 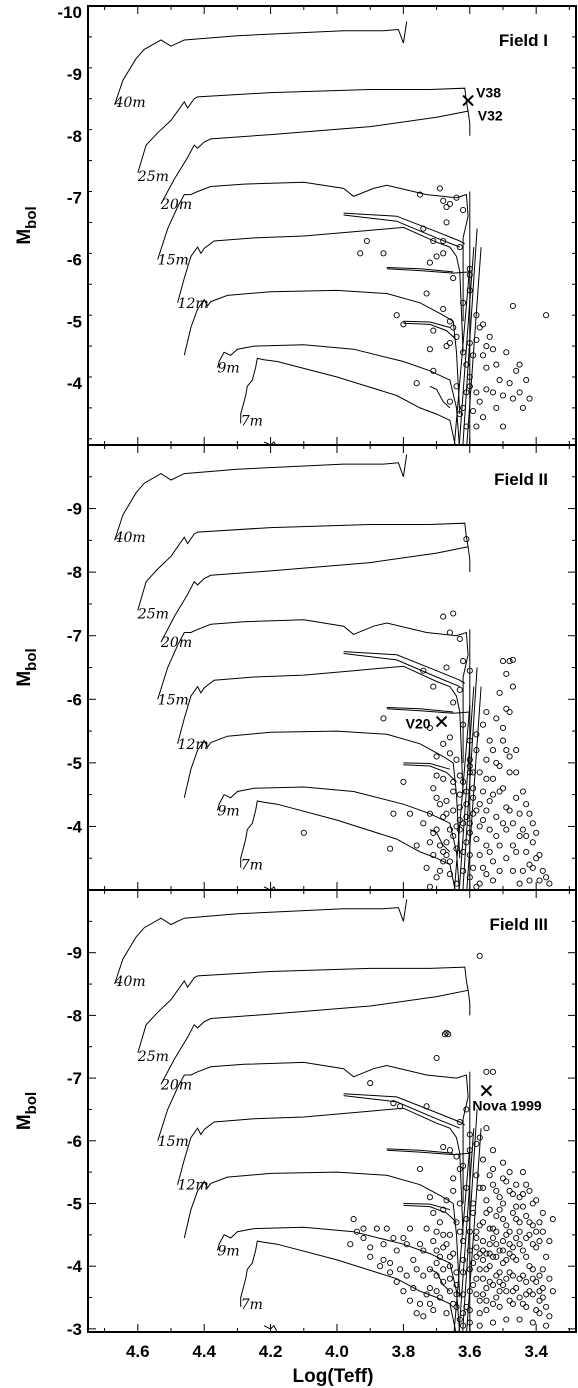 I want to click on y-tick-label: -7, so click(x=74, y=636).